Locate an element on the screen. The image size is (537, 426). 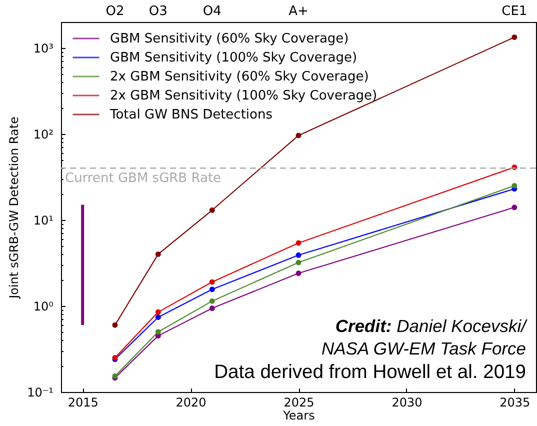
legend-label: GBM Sensitivity (60% Sky Coverage) is located at coordinates (229, 39).